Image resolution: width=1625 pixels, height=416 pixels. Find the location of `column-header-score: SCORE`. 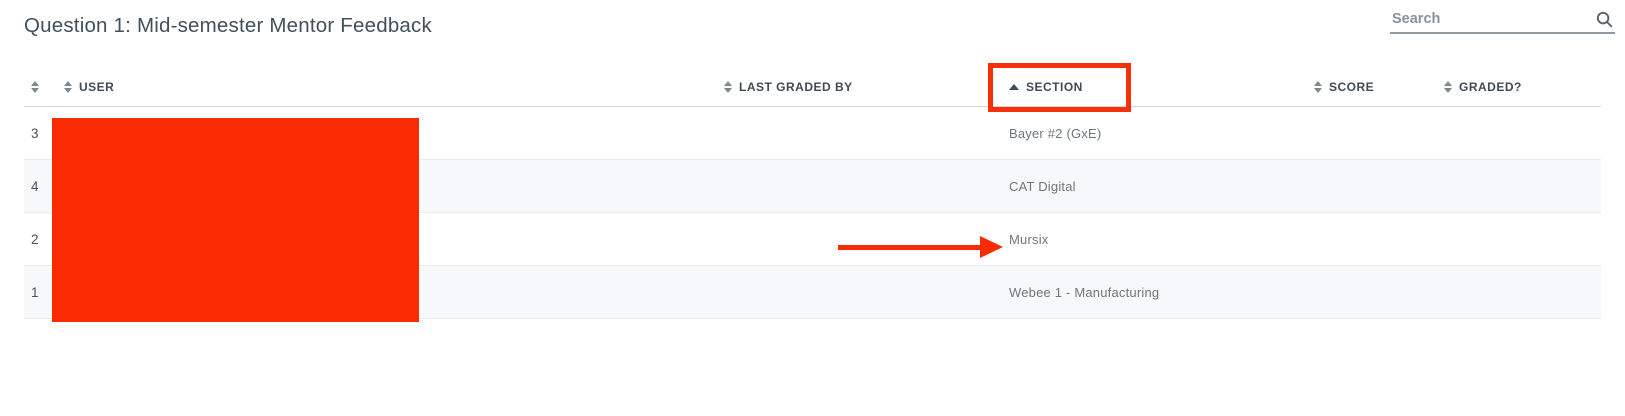

column-header-score: SCORE is located at coordinates (1379, 87).